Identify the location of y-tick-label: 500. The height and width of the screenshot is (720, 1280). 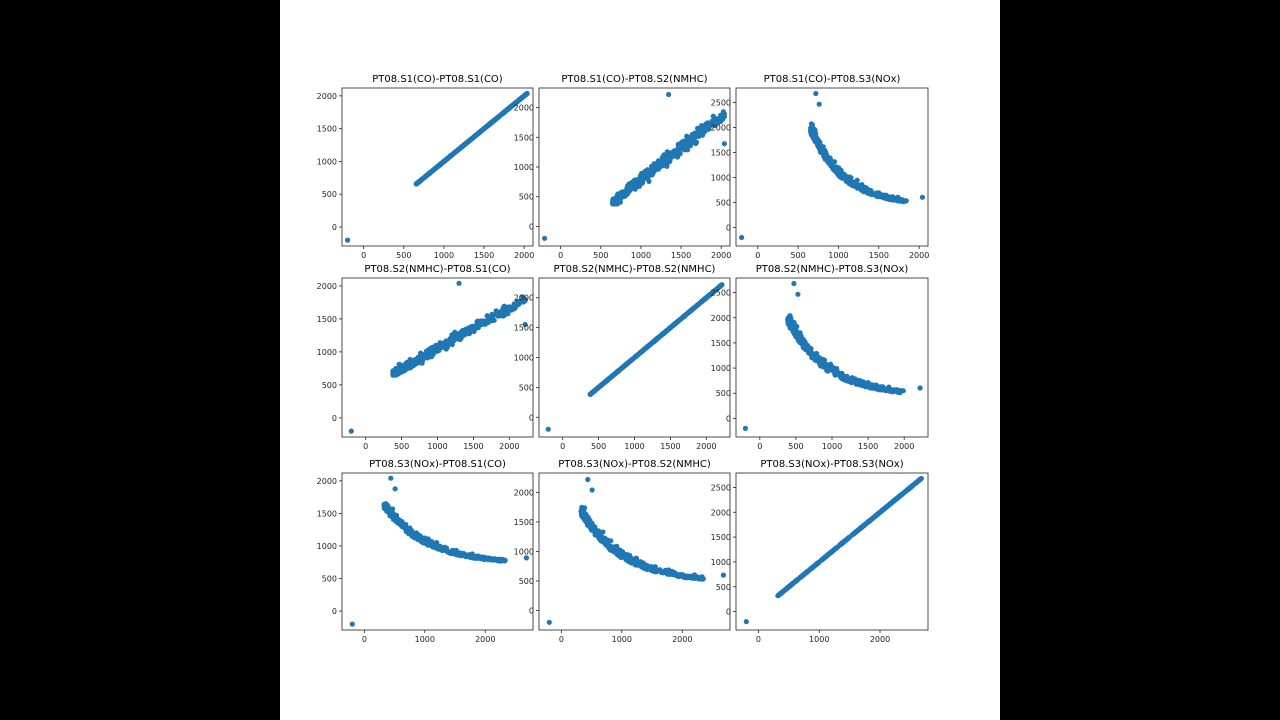
(526, 581).